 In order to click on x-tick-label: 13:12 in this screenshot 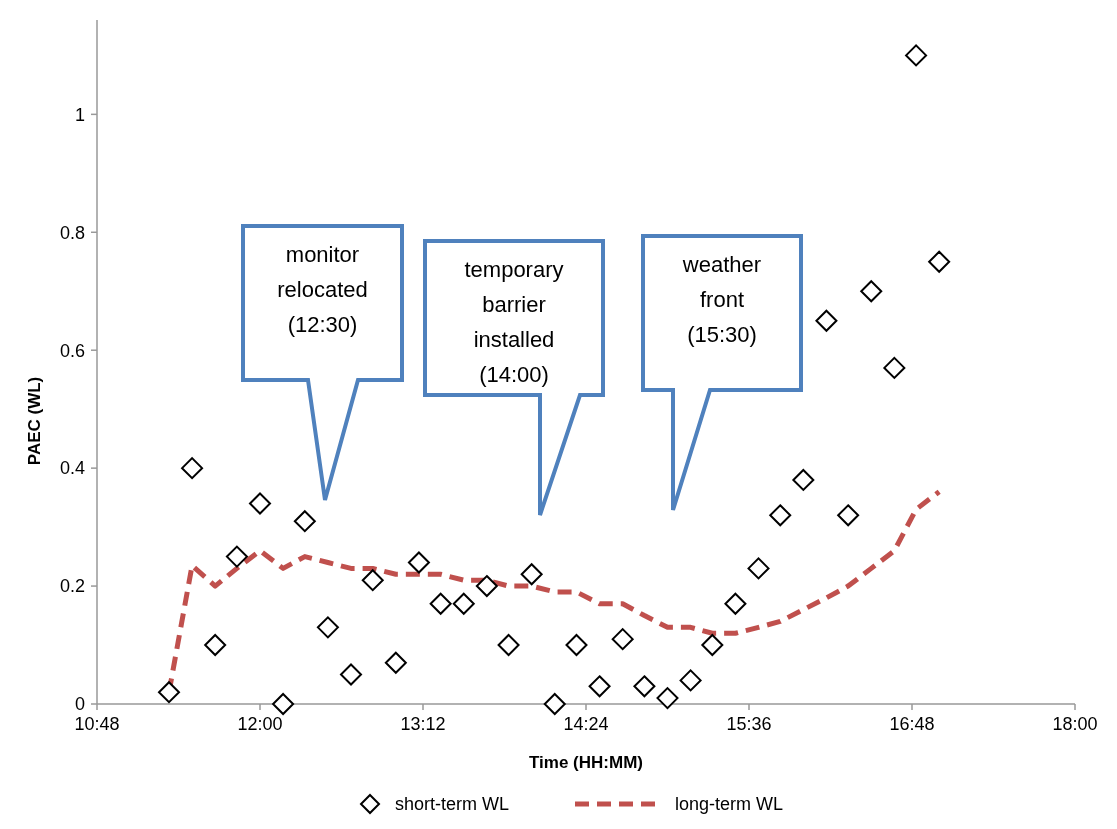, I will do `click(423, 724)`.